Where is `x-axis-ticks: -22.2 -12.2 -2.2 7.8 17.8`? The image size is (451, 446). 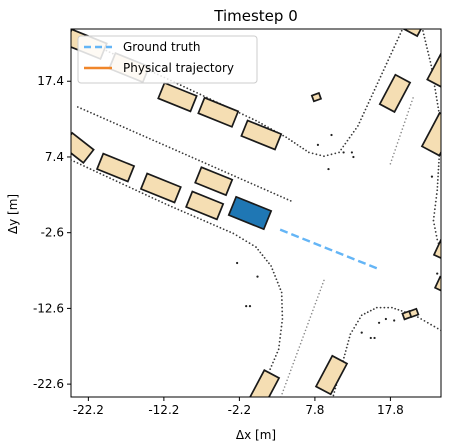 x-axis-ticks: -22.2 -12.2 -2.2 7.8 17.8 is located at coordinates (238, 407).